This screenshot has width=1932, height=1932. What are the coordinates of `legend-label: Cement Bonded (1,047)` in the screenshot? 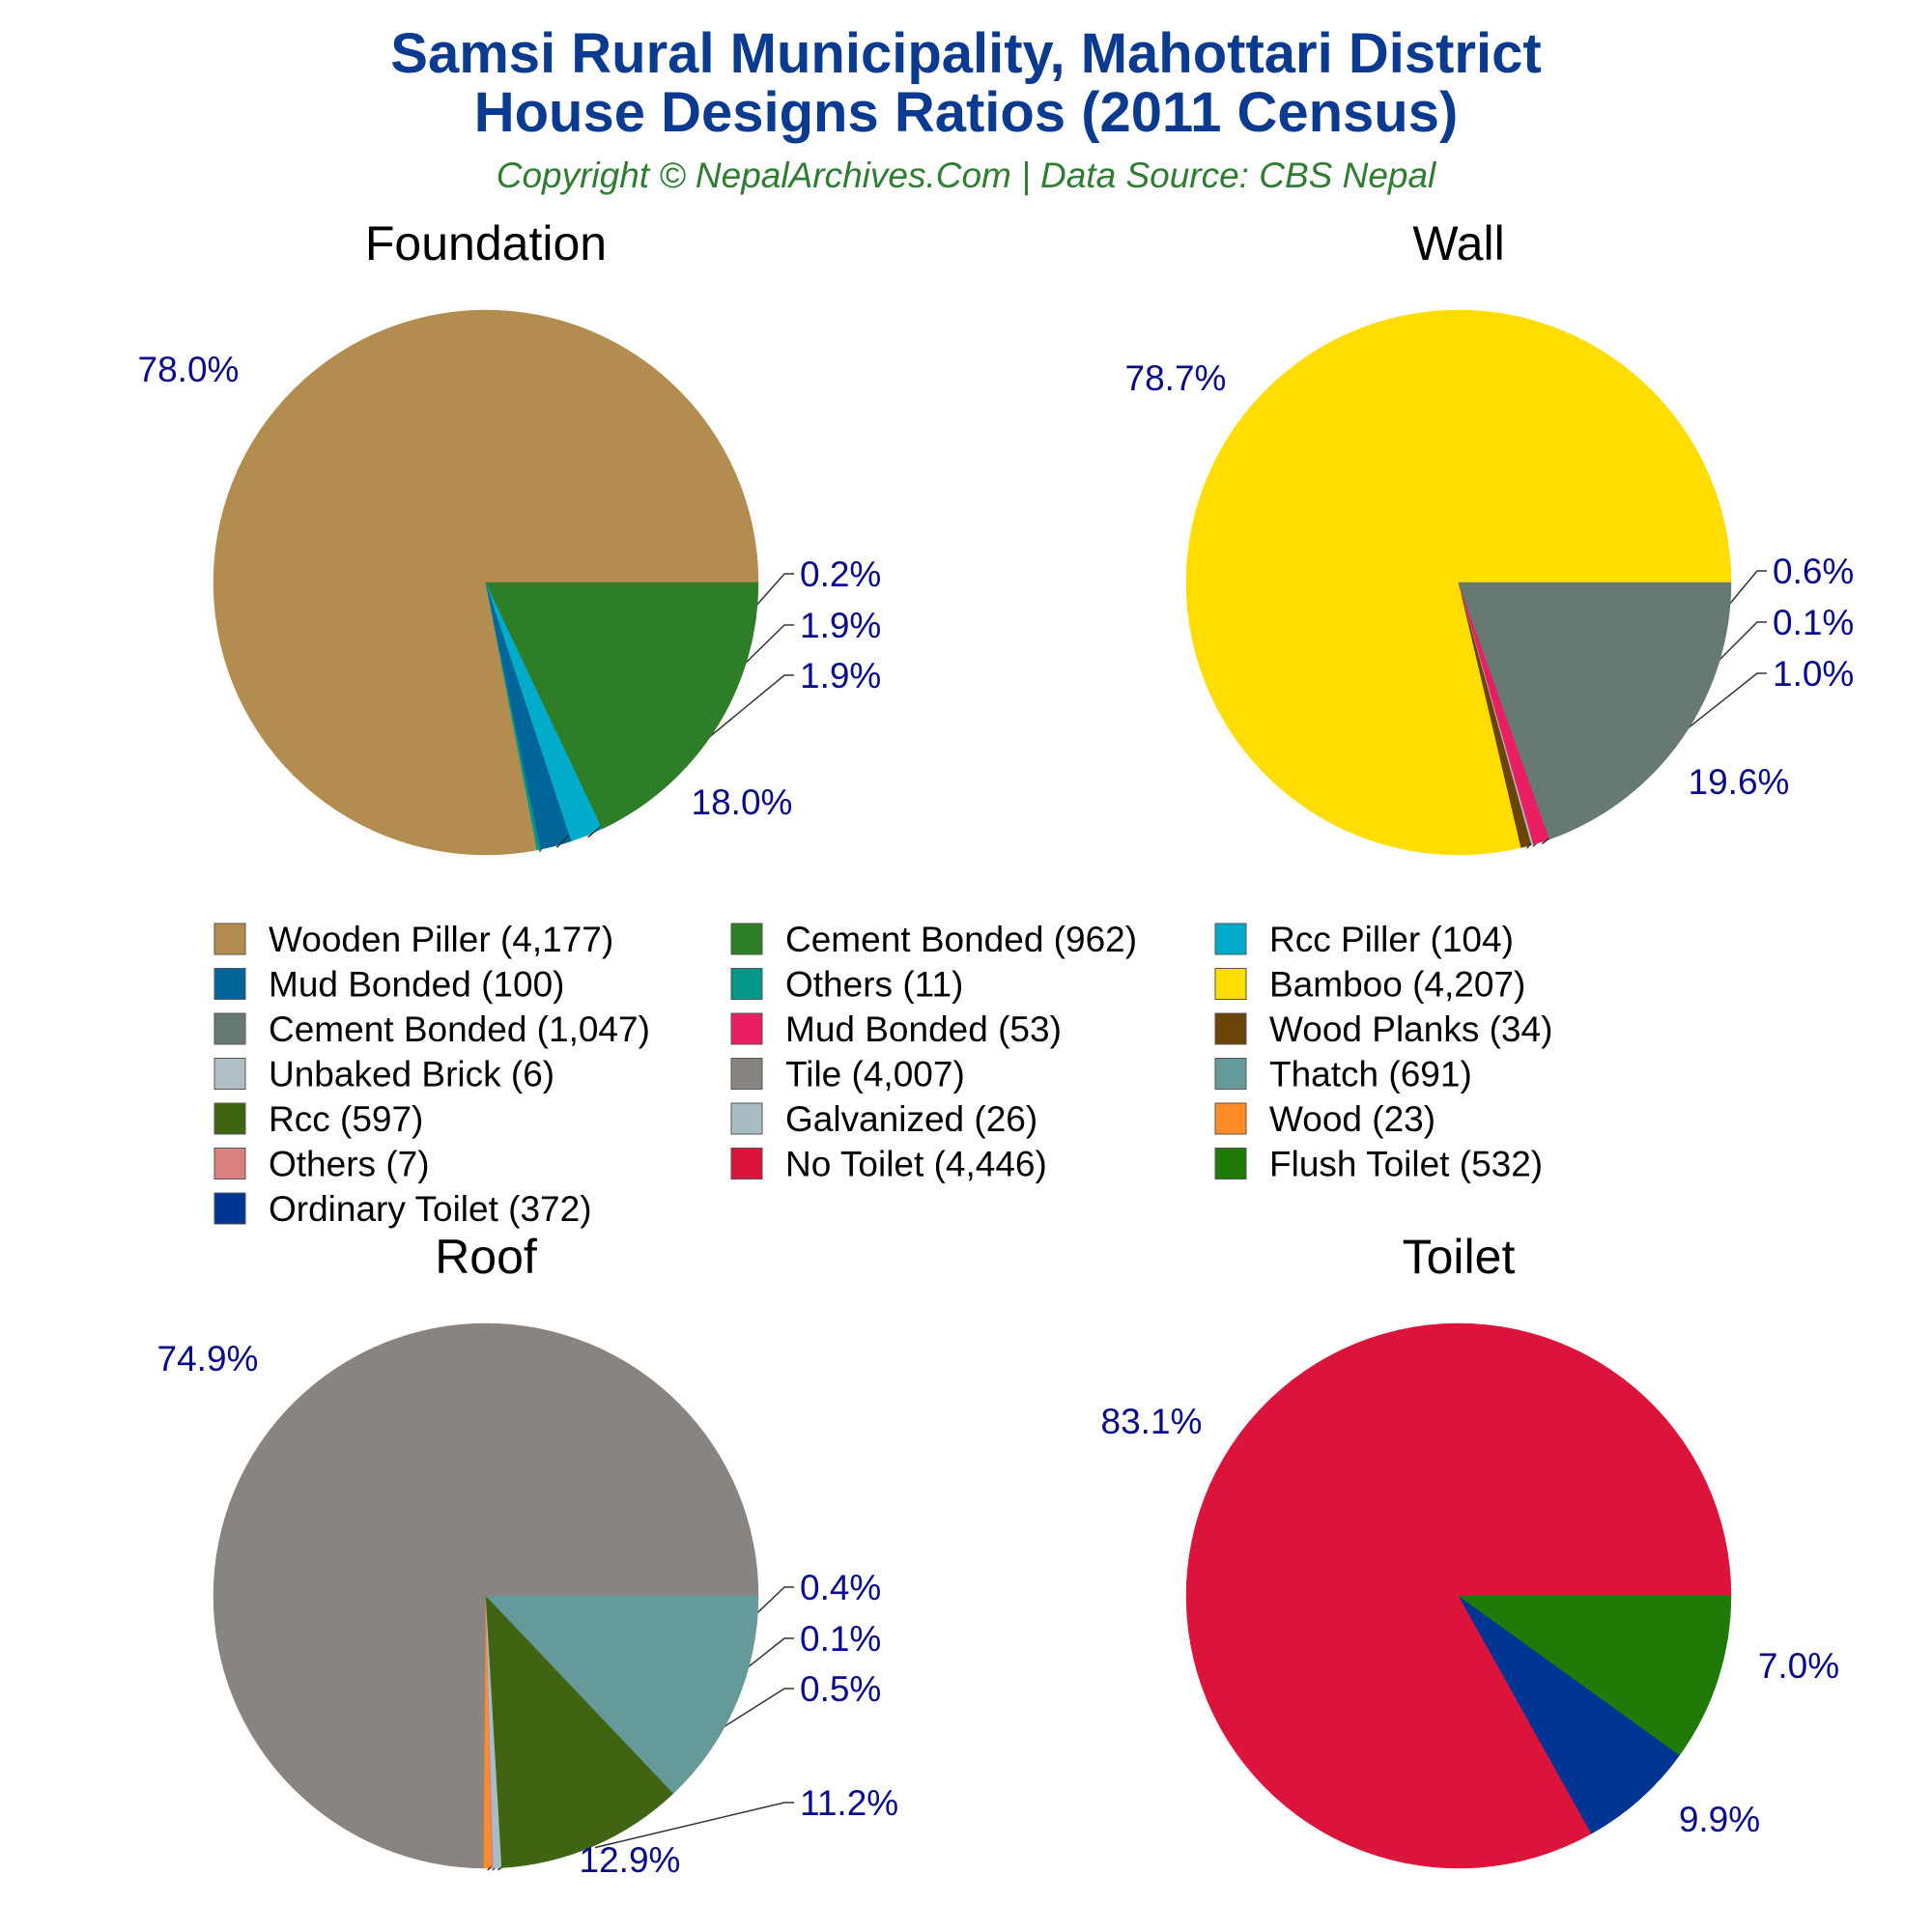 It's located at (459, 1029).